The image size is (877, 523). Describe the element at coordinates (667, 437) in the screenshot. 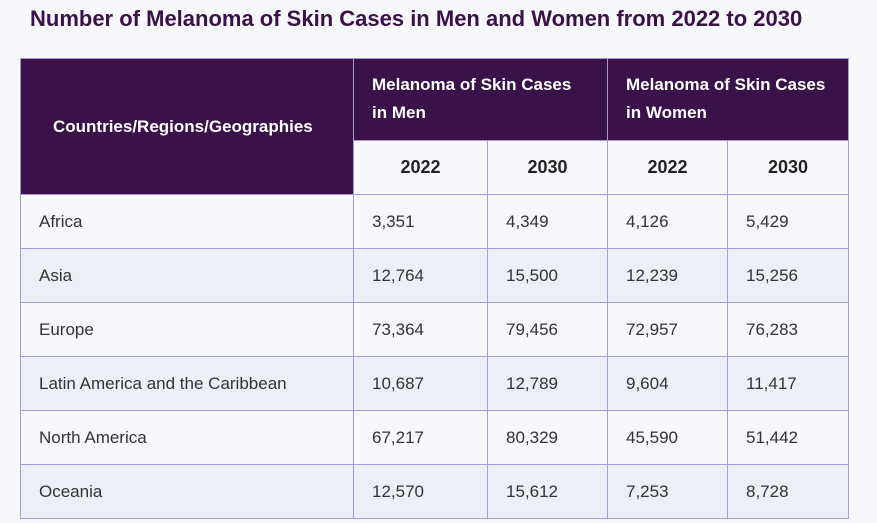

I see `women-2022-cell: 45,590` at that location.